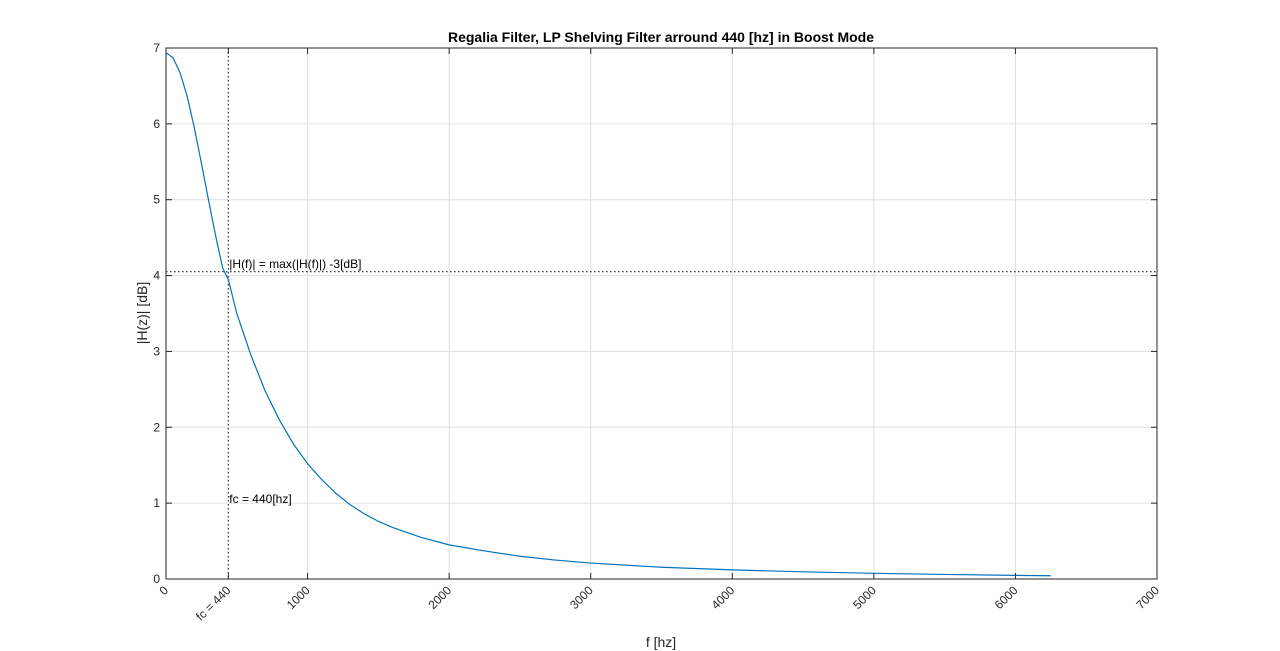 This screenshot has width=1280, height=651. Describe the element at coordinates (439, 597) in the screenshot. I see `x-tick-label: 2000` at that location.